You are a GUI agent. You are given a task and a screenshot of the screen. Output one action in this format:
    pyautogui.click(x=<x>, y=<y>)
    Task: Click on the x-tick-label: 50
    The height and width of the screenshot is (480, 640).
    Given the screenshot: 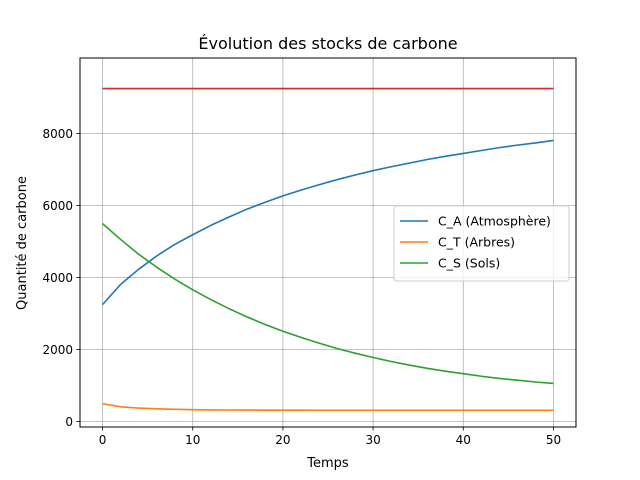 What is the action you would take?
    pyautogui.click(x=553, y=440)
    